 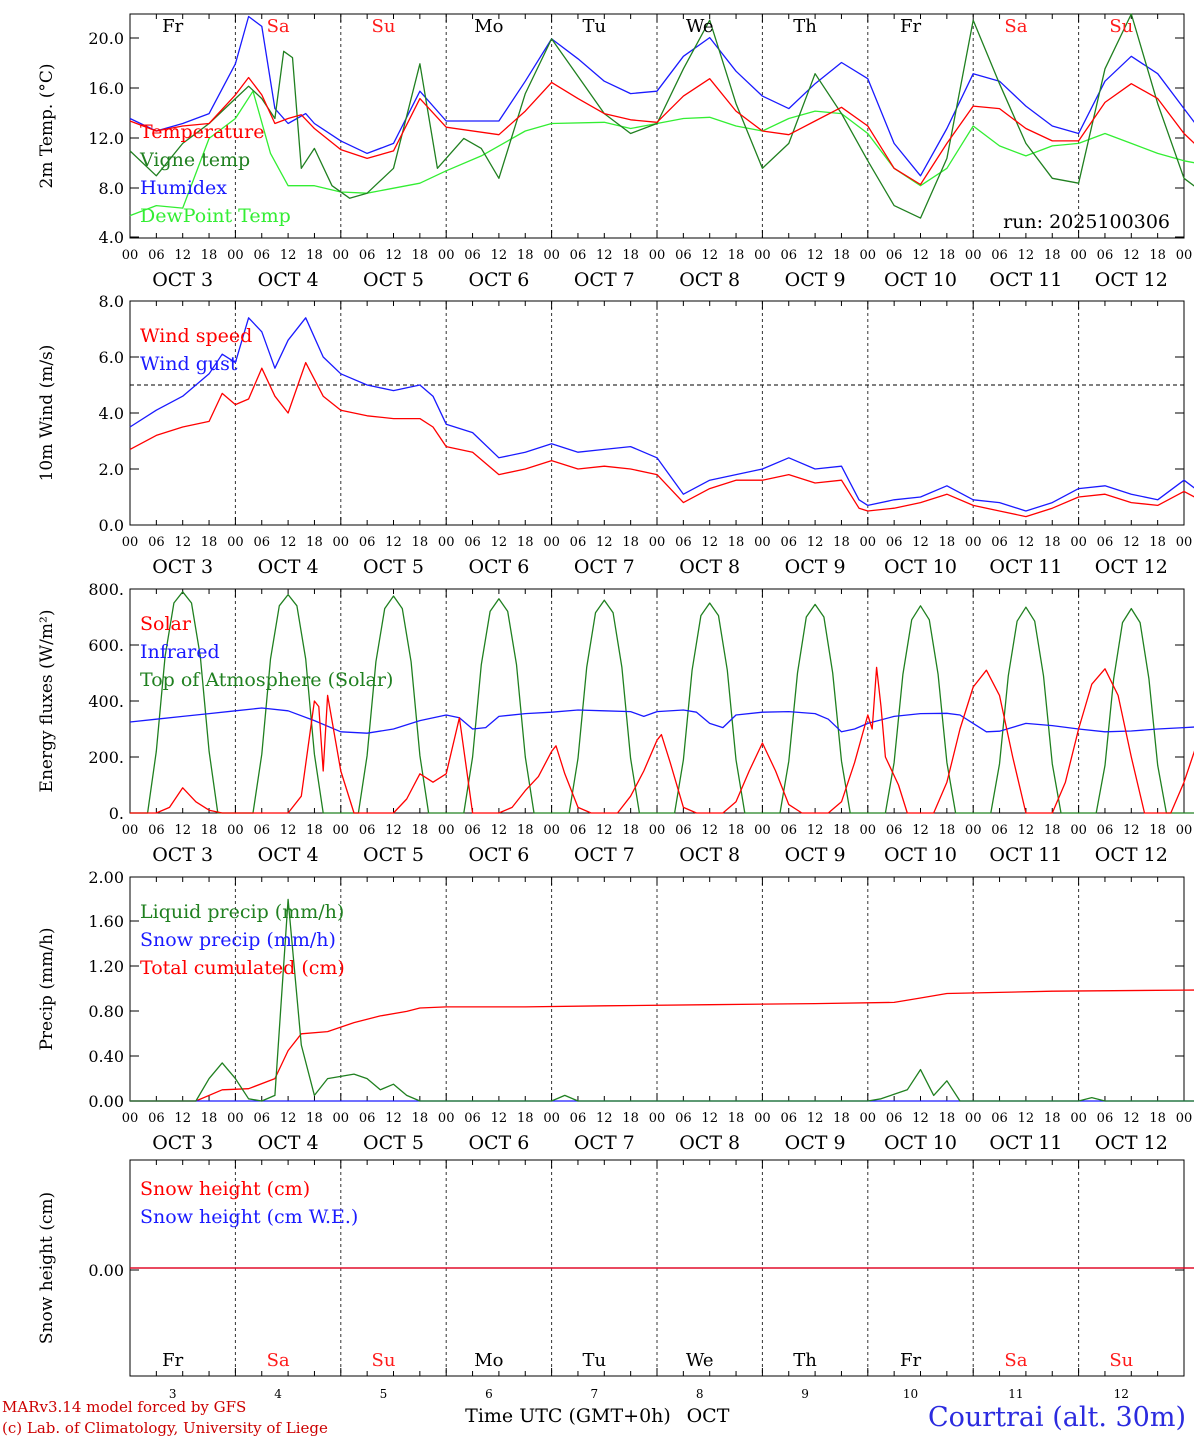 I want to click on precip-date-label: OCT 9, so click(x=815, y=1143).